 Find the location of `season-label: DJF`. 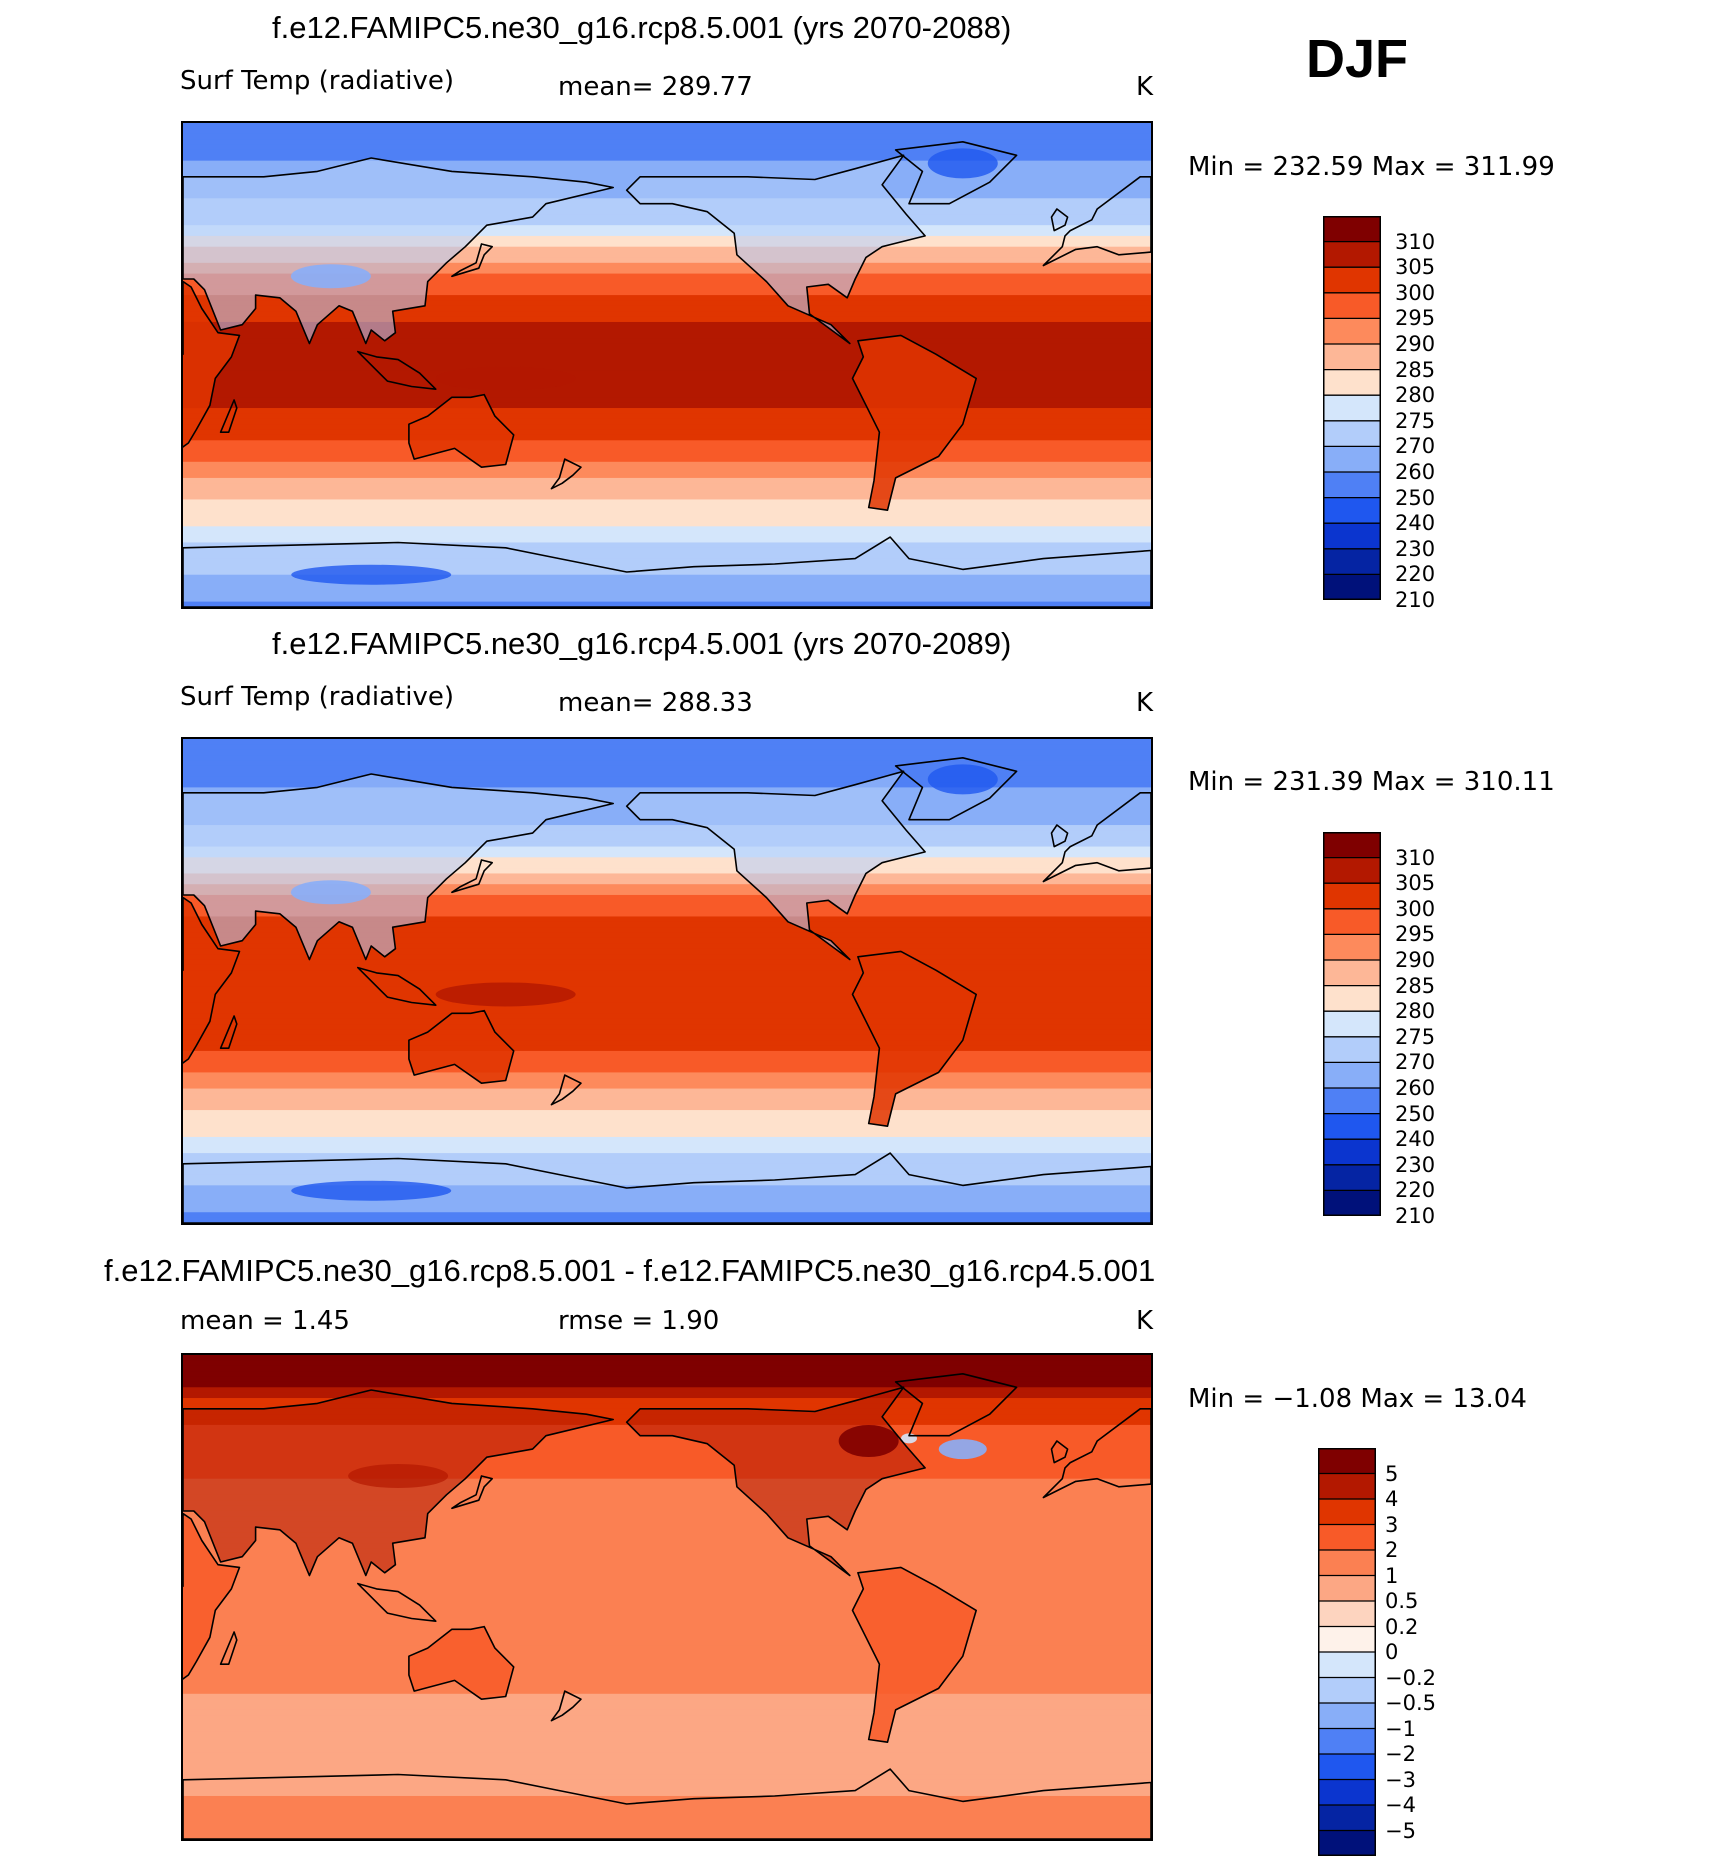

season-label: DJF is located at coordinates (1357, 59).